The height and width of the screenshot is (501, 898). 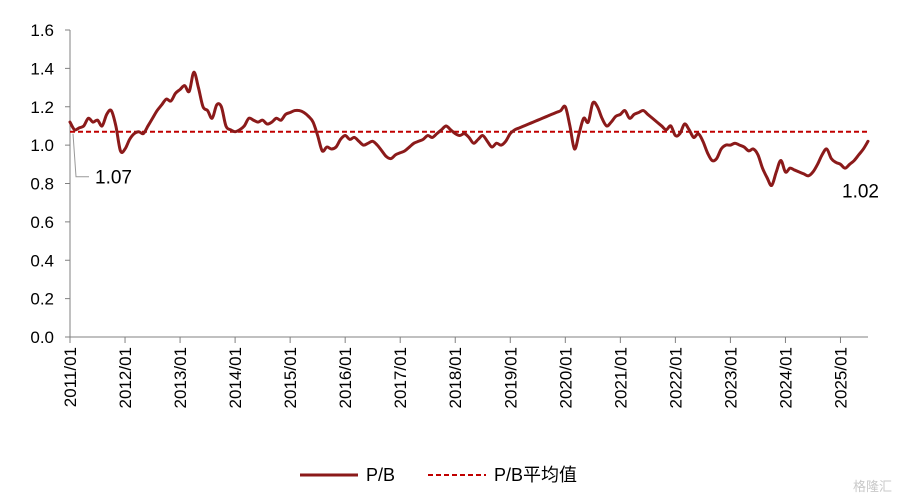 I want to click on x-tick-label: 2013/01, so click(x=180, y=377).